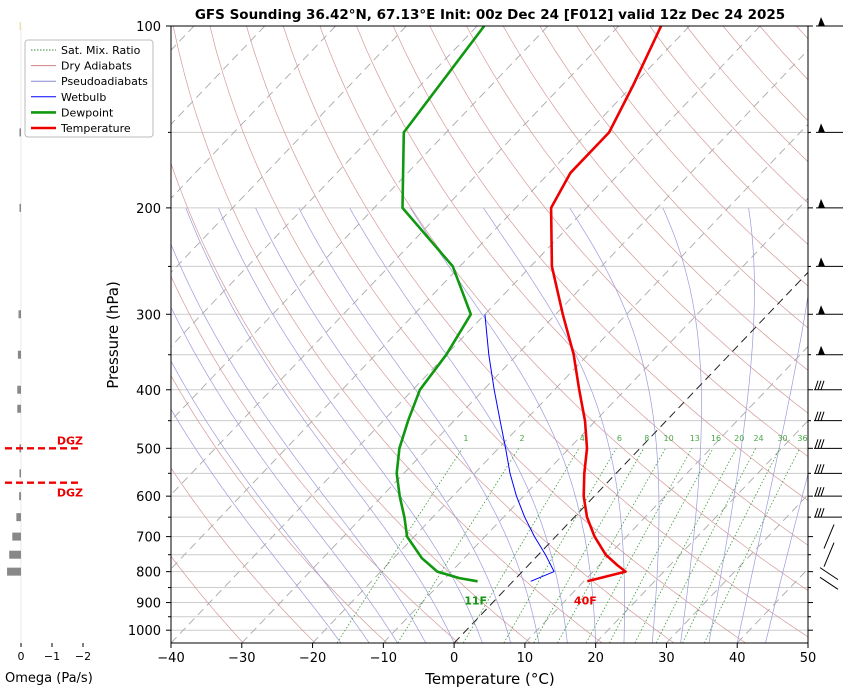 This screenshot has height=694, width=850. I want to click on mixing-ratio-label: 24, so click(758, 438).